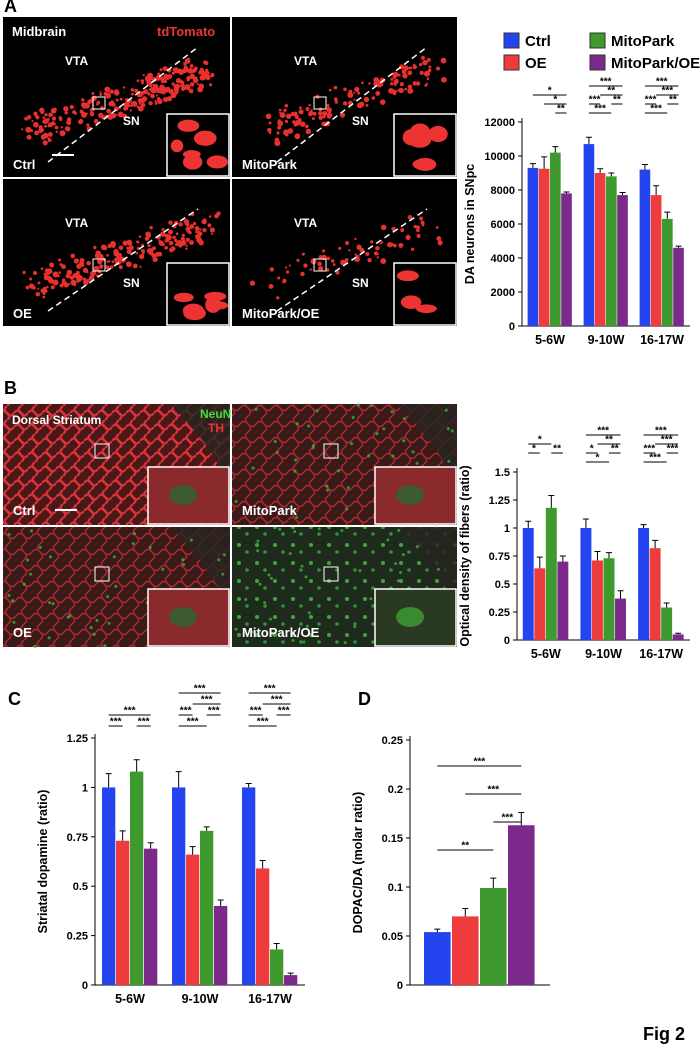 The height and width of the screenshot is (1048, 700). Describe the element at coordinates (130, 999) in the screenshot. I see `x-tick-label: 5-6W` at that location.